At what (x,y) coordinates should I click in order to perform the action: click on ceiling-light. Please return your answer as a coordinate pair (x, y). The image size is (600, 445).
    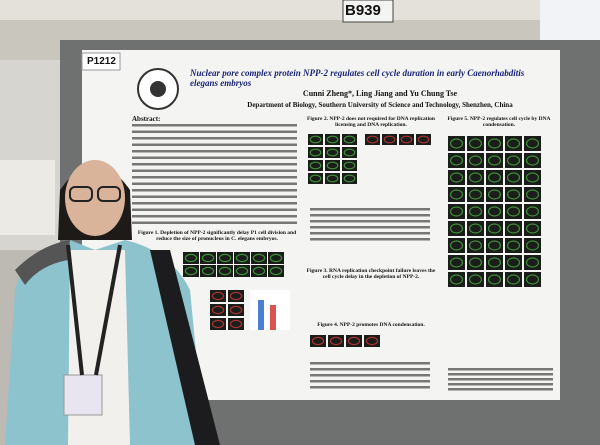
    Looking at the image, I should click on (300, 10).